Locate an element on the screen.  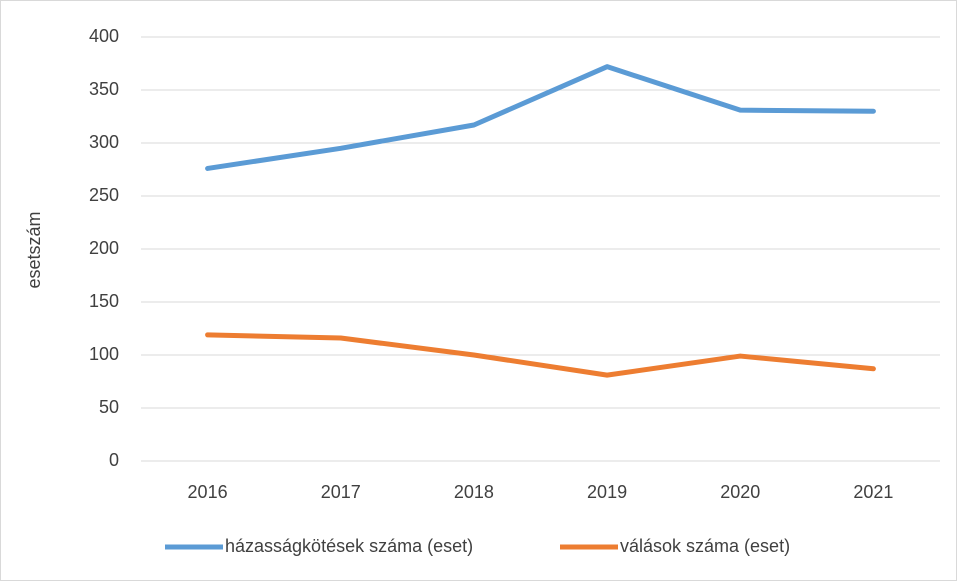
x-tick-label: 2021 is located at coordinates (873, 492).